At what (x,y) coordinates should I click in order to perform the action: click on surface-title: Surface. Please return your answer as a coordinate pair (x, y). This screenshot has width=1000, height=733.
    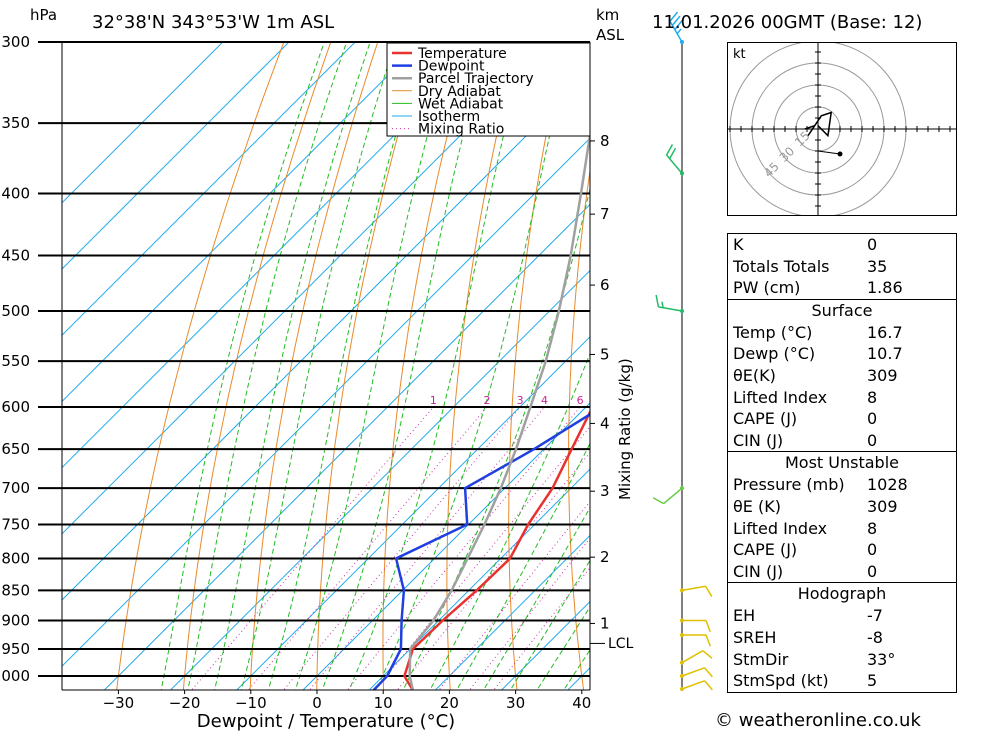
    Looking at the image, I should click on (842, 310).